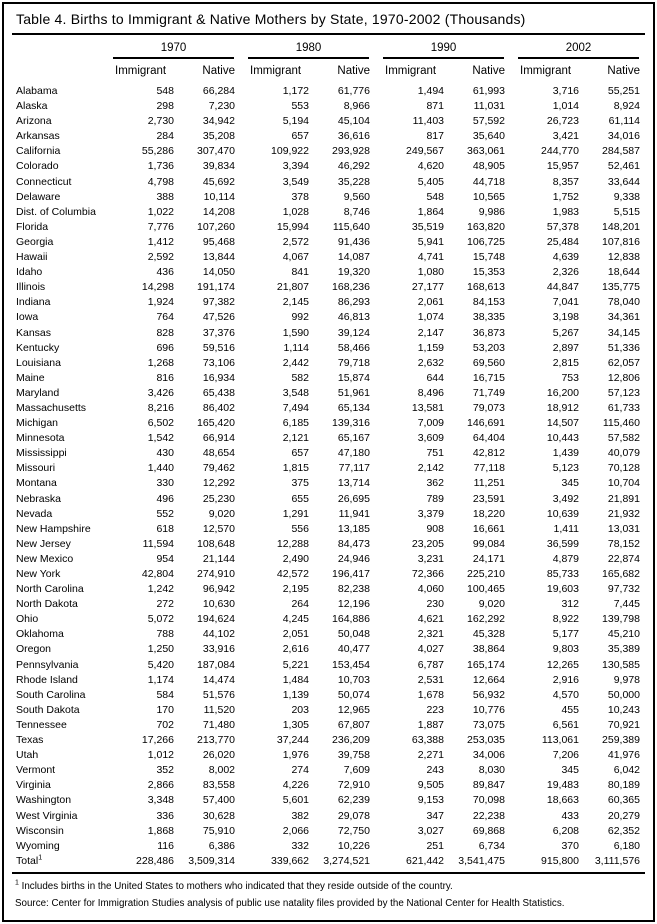  Describe the element at coordinates (353, 136) in the screenshot. I see `value-cell: 36,616` at that location.